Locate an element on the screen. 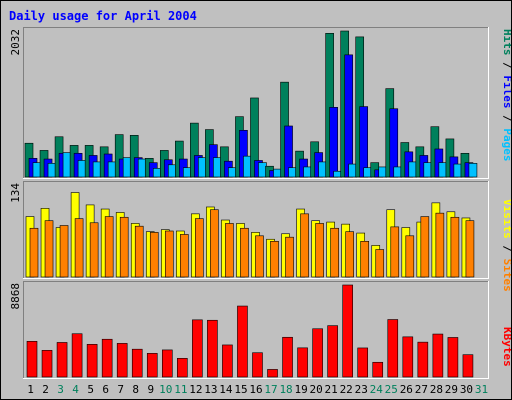 The height and width of the screenshot is (400, 512). day-label: 18 is located at coordinates (285, 389).